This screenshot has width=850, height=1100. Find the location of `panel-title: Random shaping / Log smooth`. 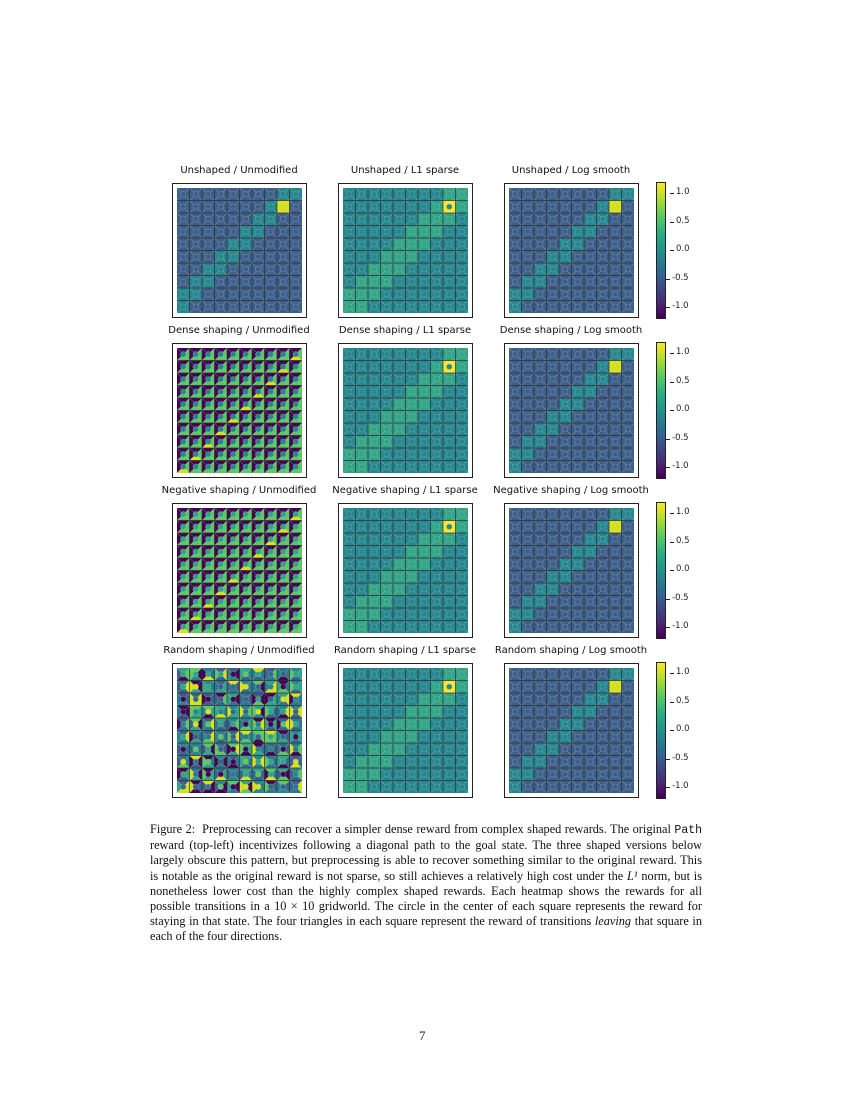

panel-title: Random shaping / Log smooth is located at coordinates (571, 650).